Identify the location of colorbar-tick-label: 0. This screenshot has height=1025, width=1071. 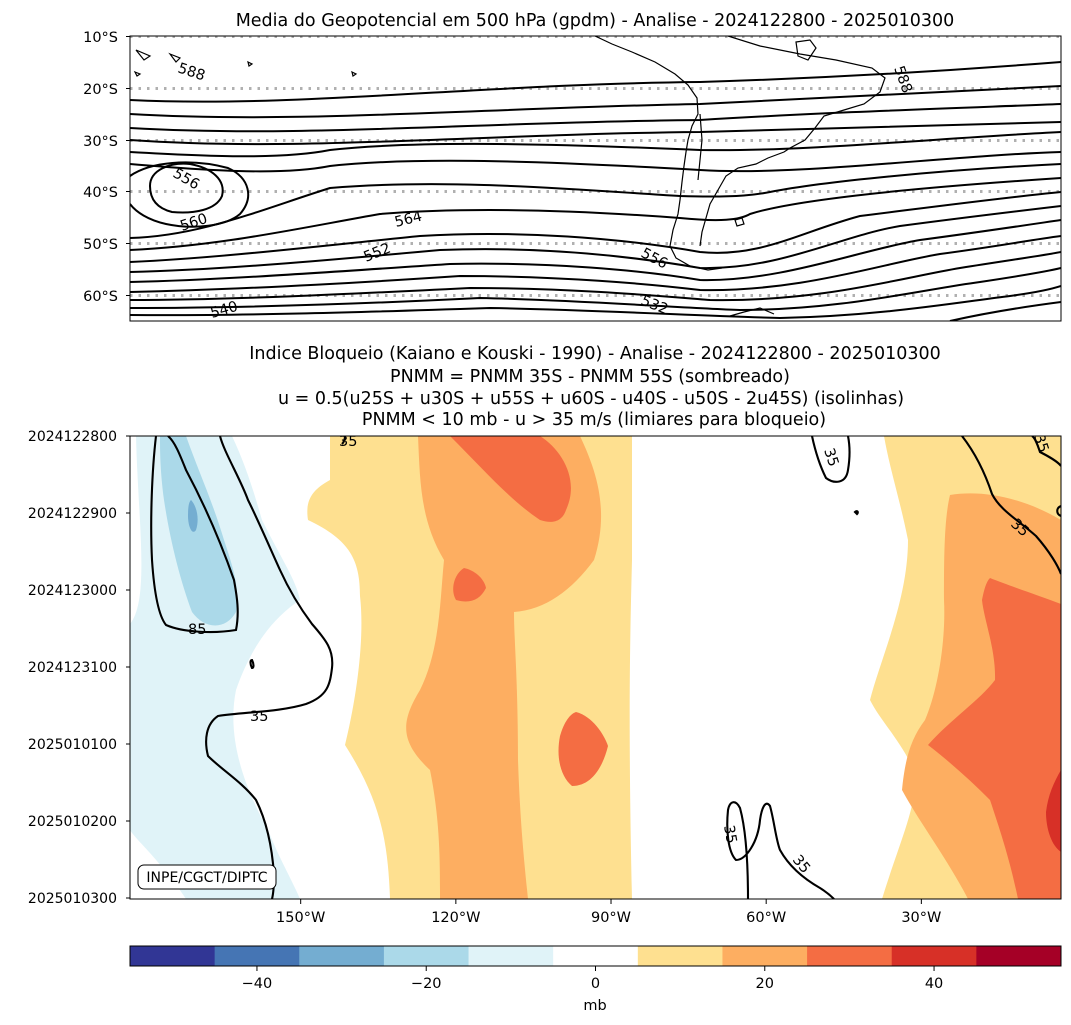
(595, 984).